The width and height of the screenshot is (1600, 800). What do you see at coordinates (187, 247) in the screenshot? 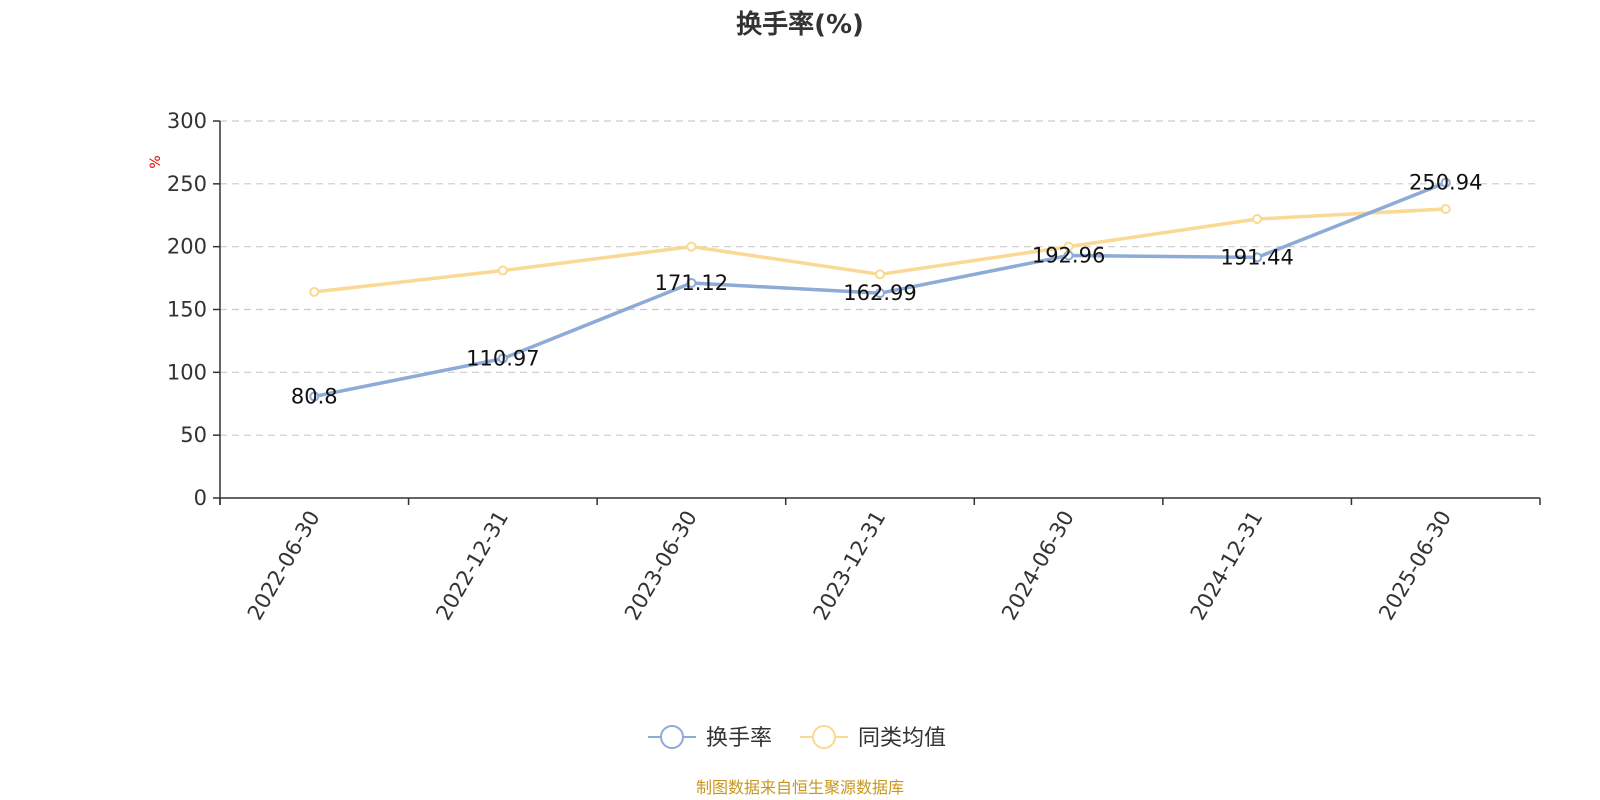
I see `y-tick-label: 200` at bounding box center [187, 247].